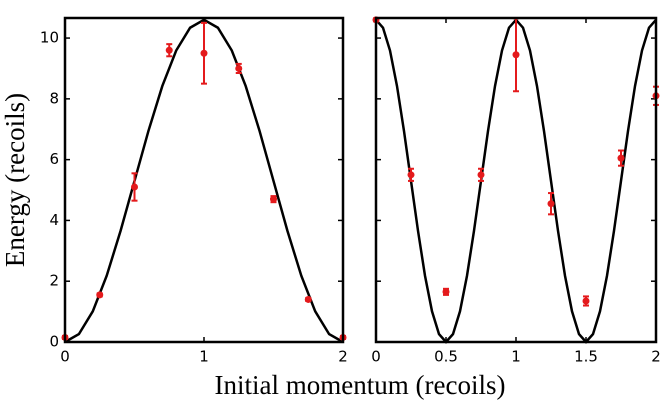 The image size is (664, 408). Describe the element at coordinates (54, 220) in the screenshot. I see `y-tick-label: 4` at that location.